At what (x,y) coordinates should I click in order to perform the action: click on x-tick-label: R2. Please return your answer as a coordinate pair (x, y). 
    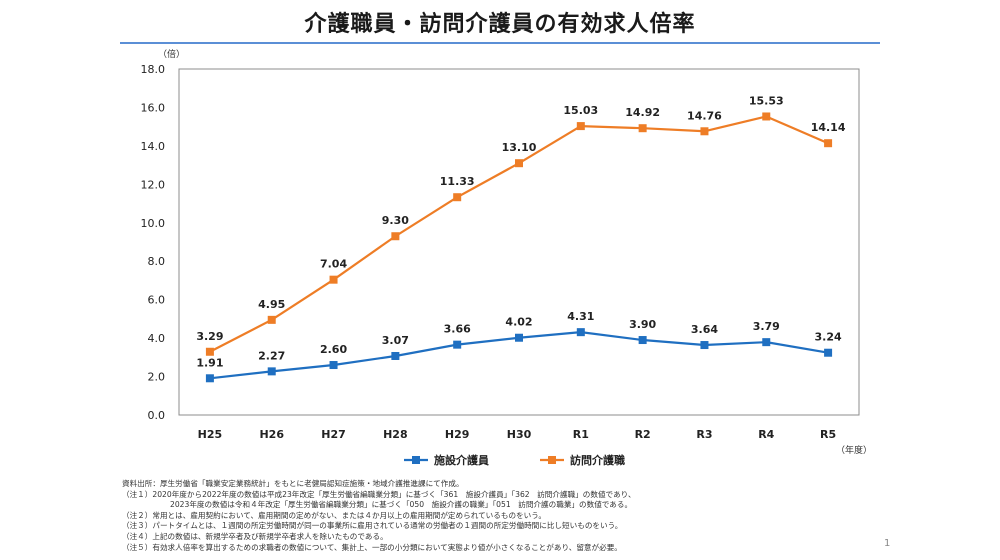
    Looking at the image, I should click on (643, 434).